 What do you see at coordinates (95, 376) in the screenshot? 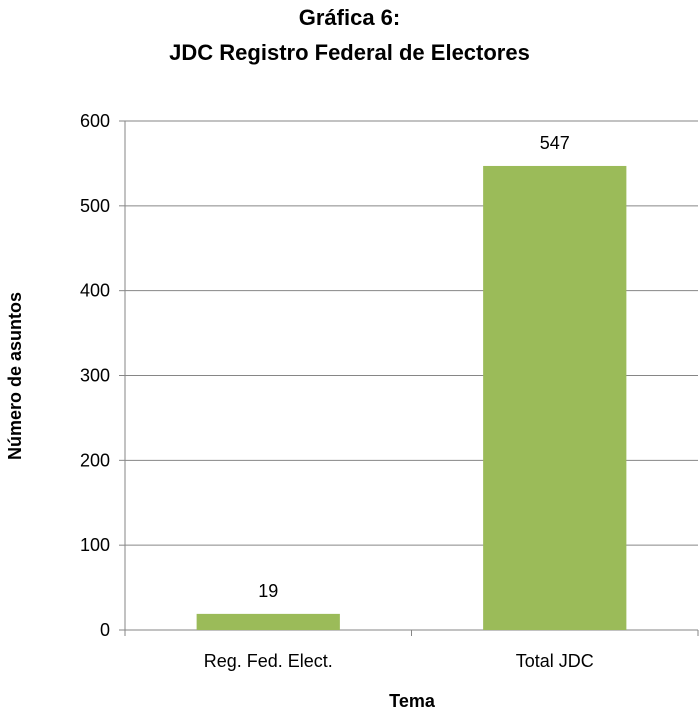
I see `y-tick-label: 300` at bounding box center [95, 376].